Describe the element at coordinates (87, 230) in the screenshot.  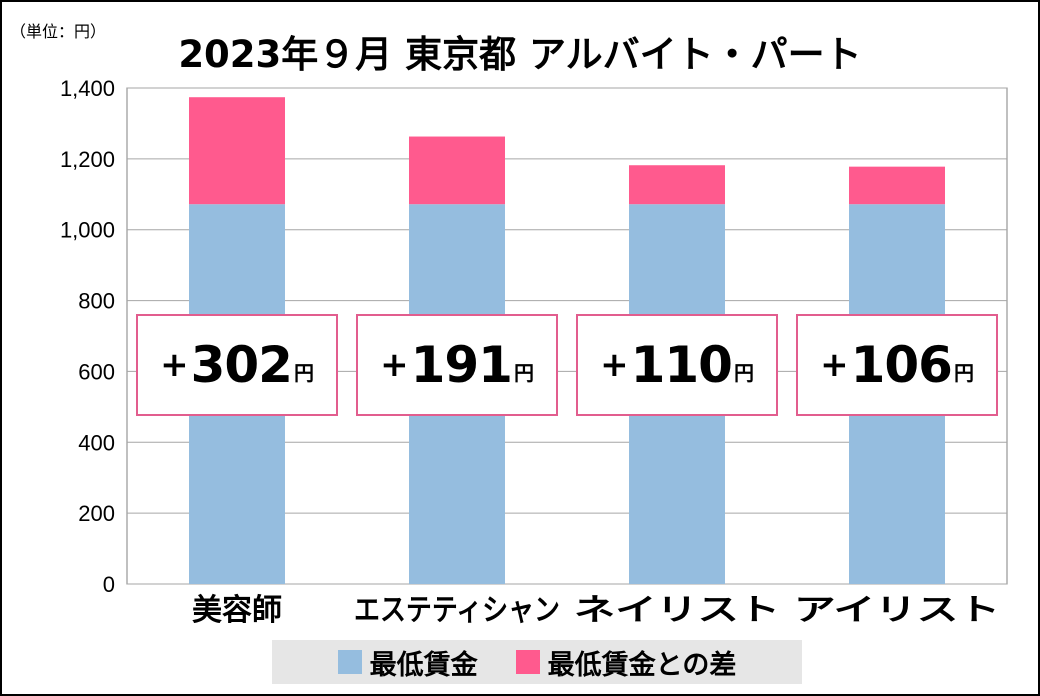
I see `y-tick-label: 1,000` at that location.